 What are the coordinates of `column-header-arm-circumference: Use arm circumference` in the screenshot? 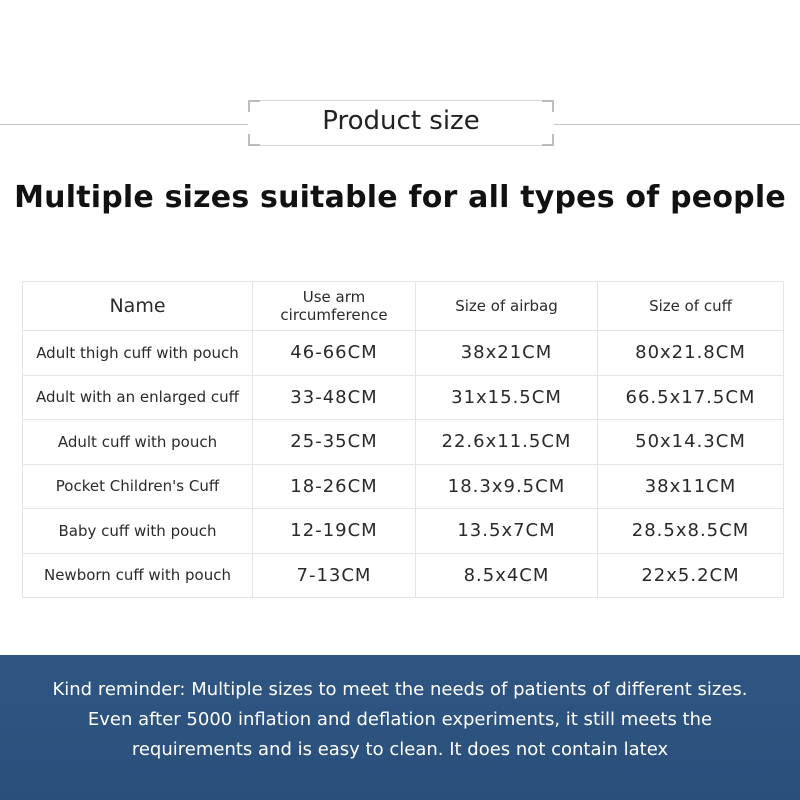 It's located at (334, 306).